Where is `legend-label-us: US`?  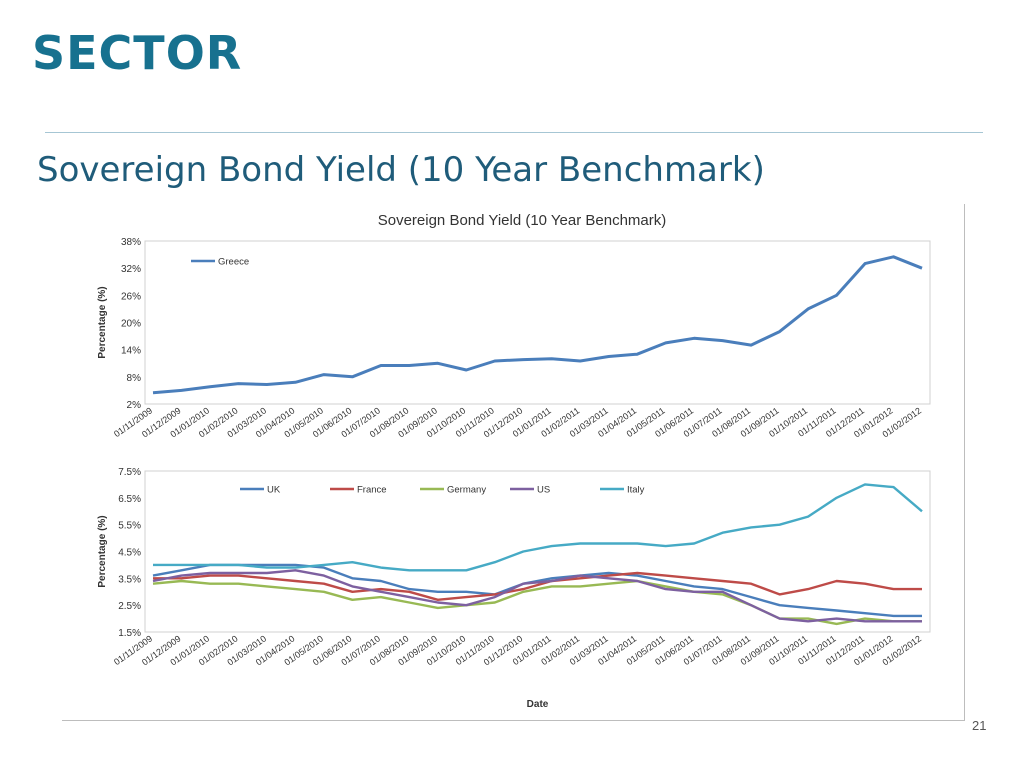 legend-label-us: US is located at coordinates (543, 490).